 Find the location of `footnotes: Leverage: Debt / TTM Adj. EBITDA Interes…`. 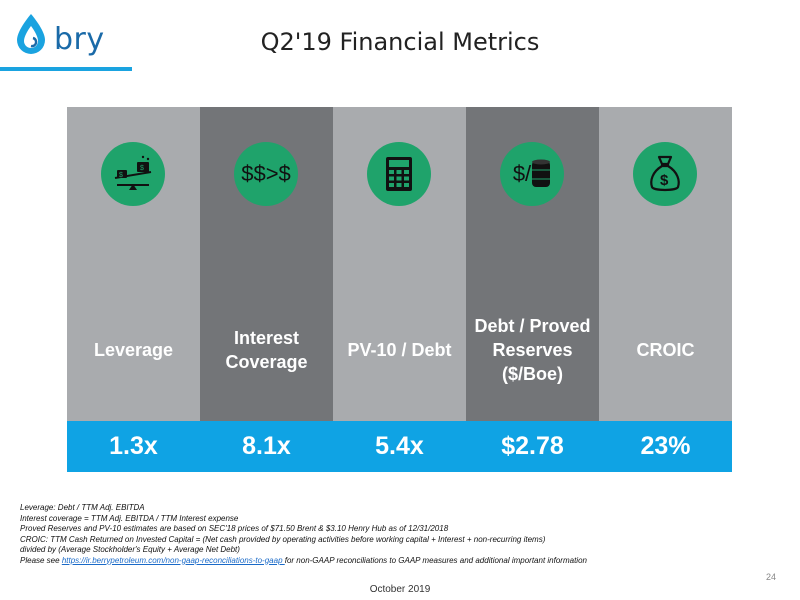

footnotes: Leverage: Debt / TTM Adj. EBITDA Interes… is located at coordinates (400, 534).